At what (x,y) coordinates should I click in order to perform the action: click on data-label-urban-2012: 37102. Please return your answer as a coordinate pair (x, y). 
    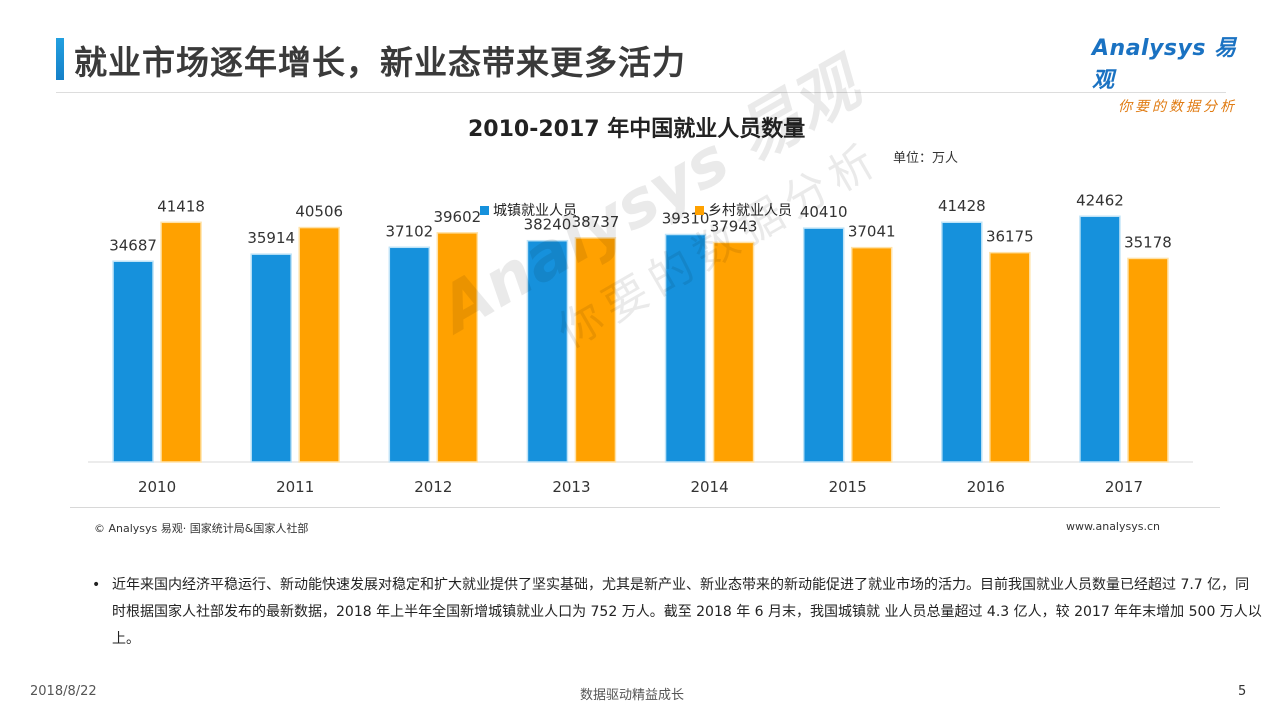
    Looking at the image, I should click on (409, 231).